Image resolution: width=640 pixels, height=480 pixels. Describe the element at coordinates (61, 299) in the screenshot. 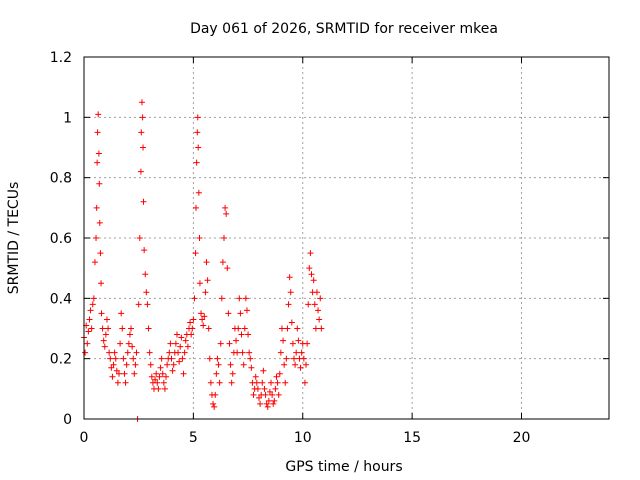

I see `y-tick-label: 0.4` at that location.